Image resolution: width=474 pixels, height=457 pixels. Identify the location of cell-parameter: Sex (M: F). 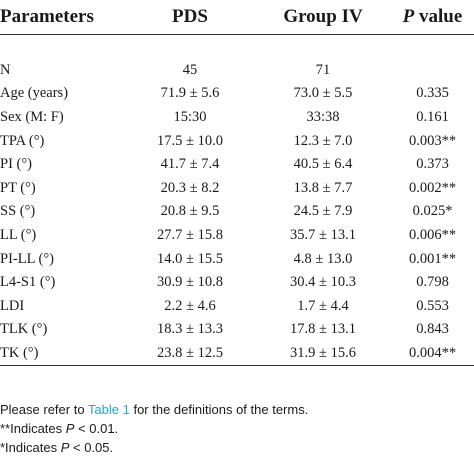
(32, 117).